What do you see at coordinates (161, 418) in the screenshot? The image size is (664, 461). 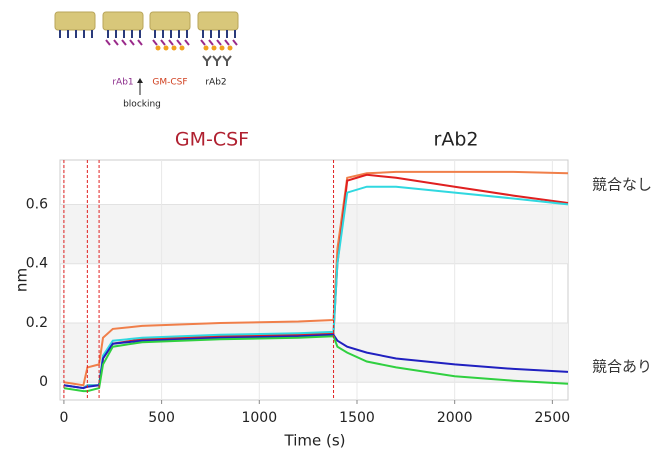 I see `x-tick-label: 500` at bounding box center [161, 418].